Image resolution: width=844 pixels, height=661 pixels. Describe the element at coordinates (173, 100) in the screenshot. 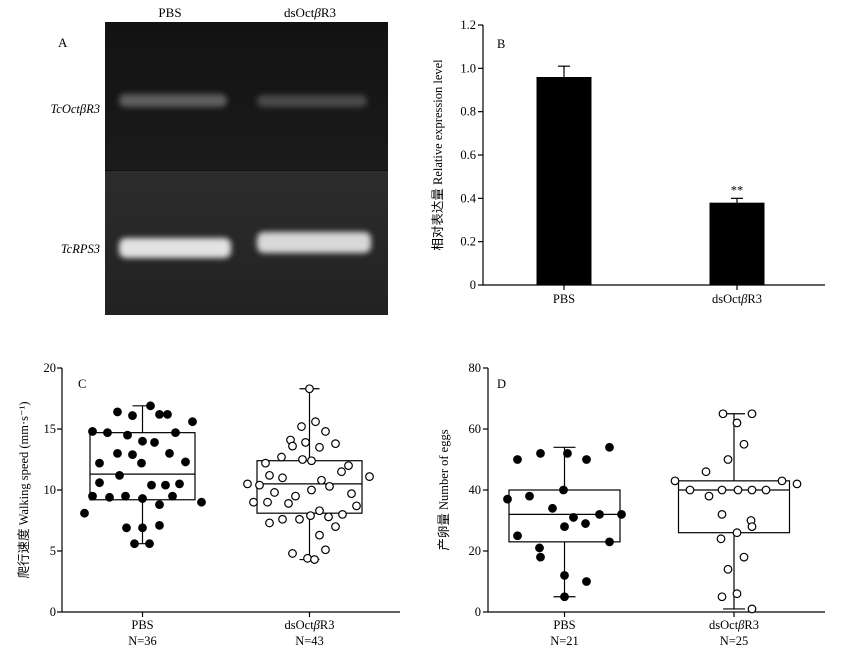

I see `gel-band-target-pbs` at that location.